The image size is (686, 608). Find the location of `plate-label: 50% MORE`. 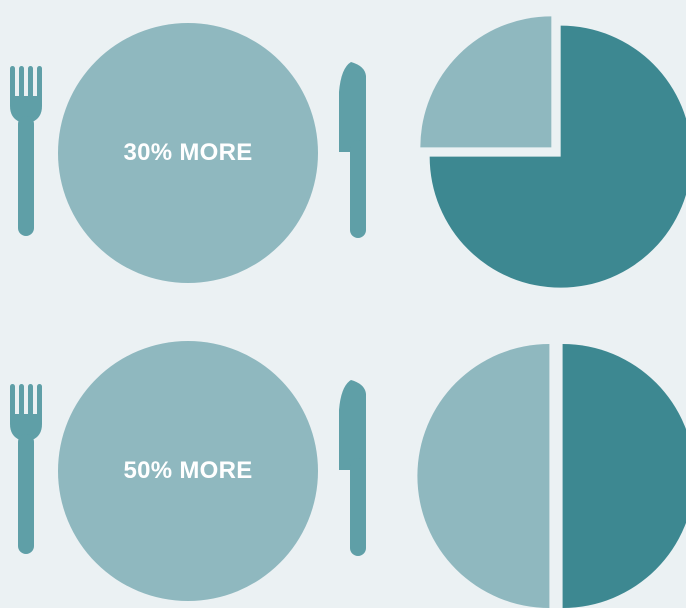

plate-label: 50% MORE is located at coordinates (188, 470).